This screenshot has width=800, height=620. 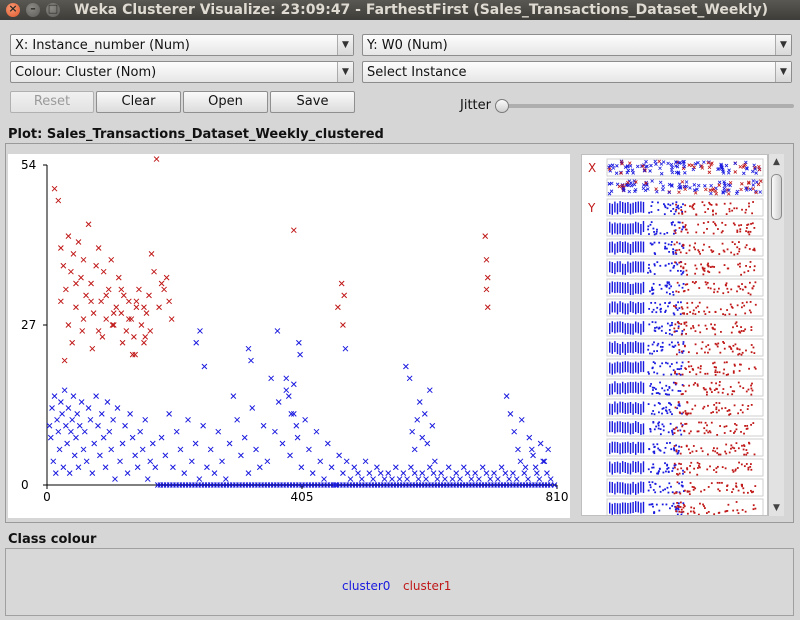 I want to click on clear-button: Clear, so click(x=138, y=102).